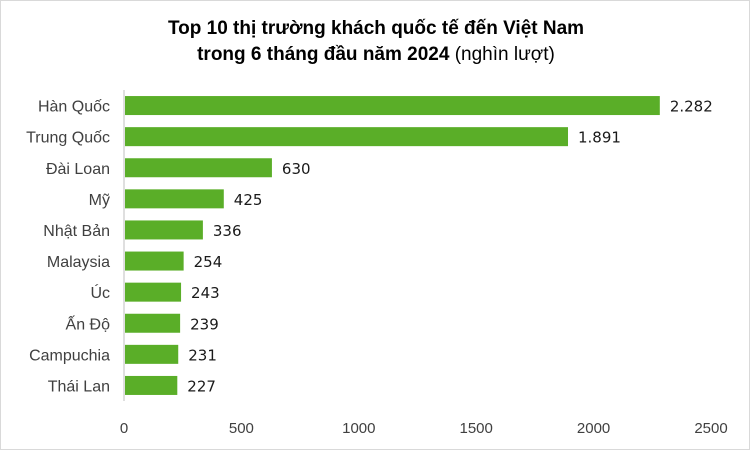 The width and height of the screenshot is (752, 452). What do you see at coordinates (599, 138) in the screenshot?
I see `value-label: 1.891` at bounding box center [599, 138].